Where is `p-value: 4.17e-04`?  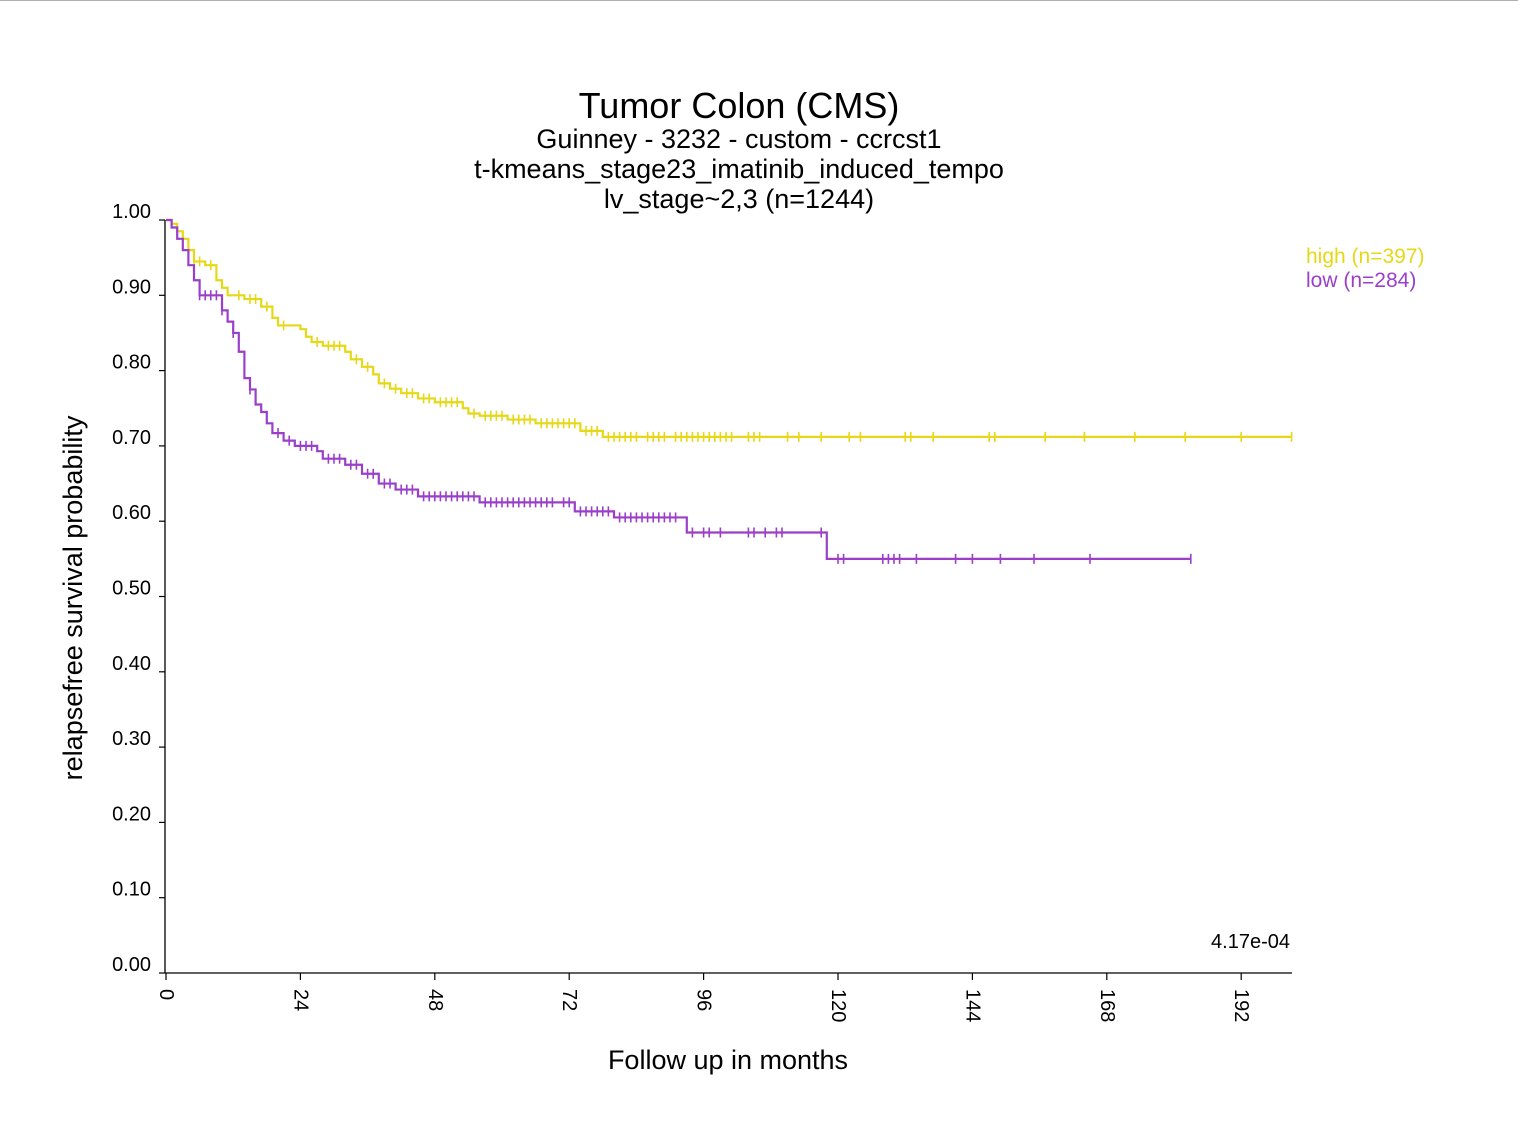
p-value: 4.17e-04 is located at coordinates (1250, 942).